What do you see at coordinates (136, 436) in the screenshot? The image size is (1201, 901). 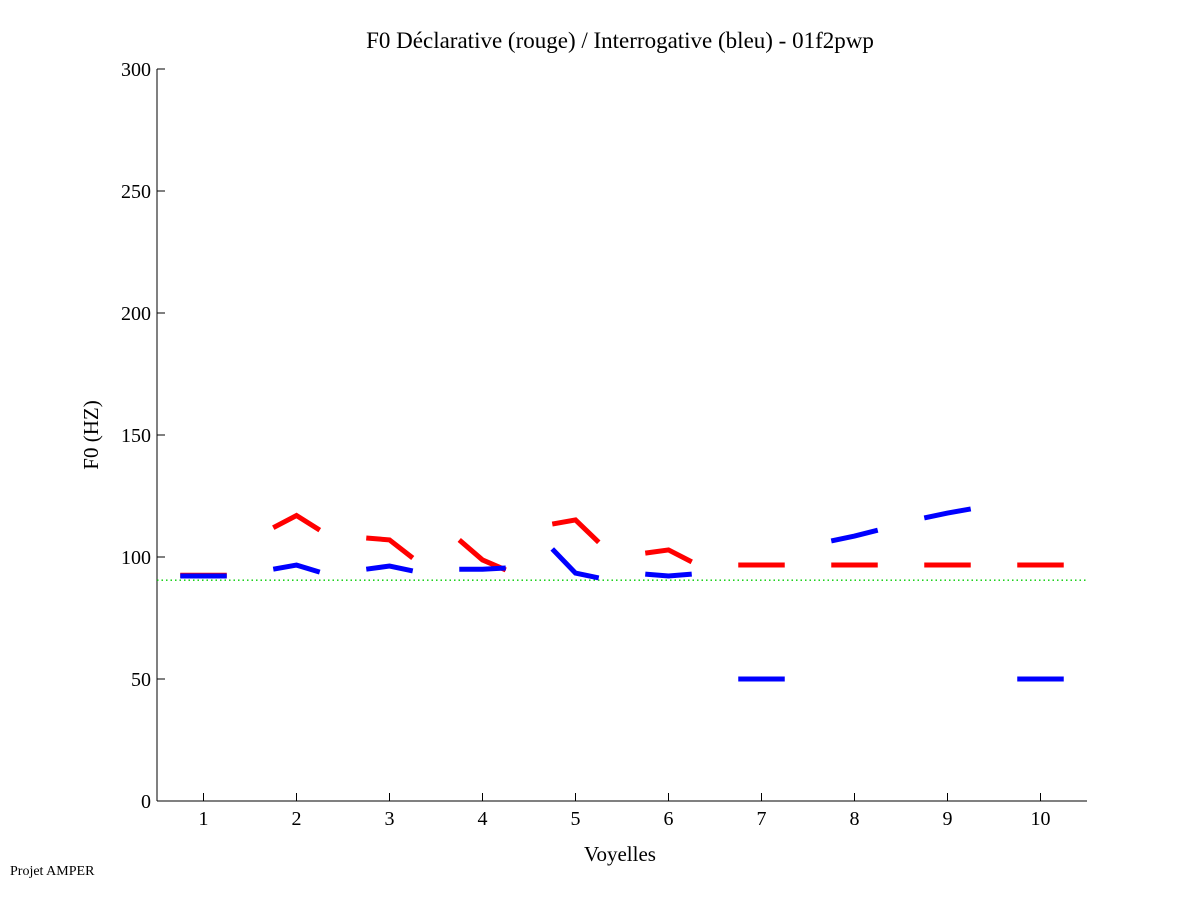 I see `y-tick-label: 150` at bounding box center [136, 436].